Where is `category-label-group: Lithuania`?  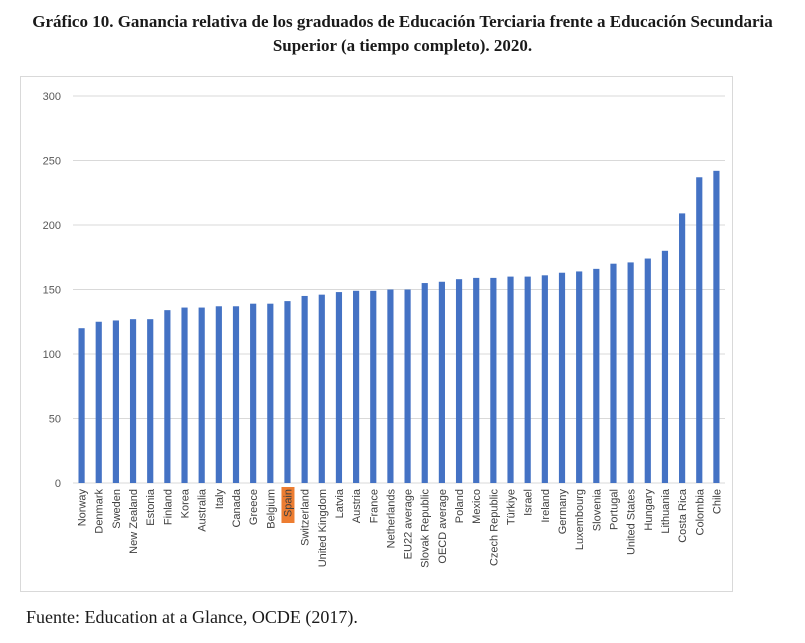
category-label-group: Lithuania is located at coordinates (666, 511).